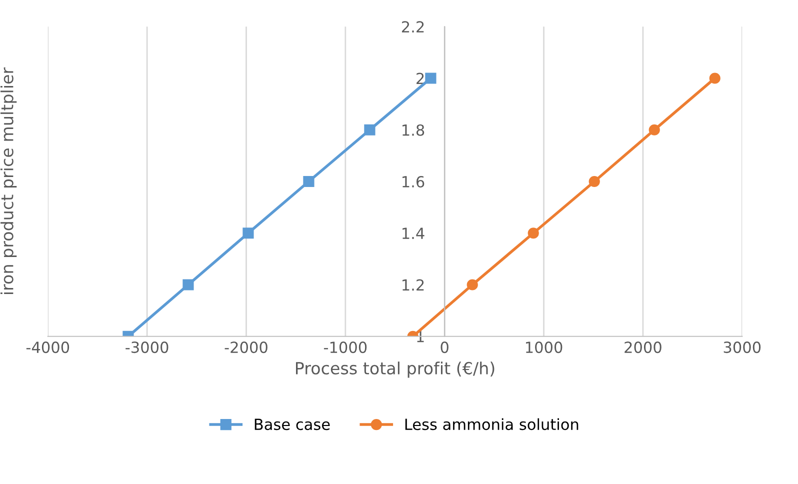 The width and height of the screenshot is (798, 484). What do you see at coordinates (292, 424) in the screenshot?
I see `legend-label: Base case` at bounding box center [292, 424].